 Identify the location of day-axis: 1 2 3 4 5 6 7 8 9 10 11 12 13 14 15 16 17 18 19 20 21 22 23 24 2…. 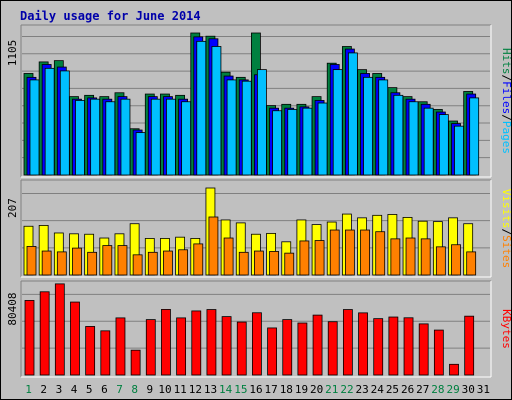
(257, 389).